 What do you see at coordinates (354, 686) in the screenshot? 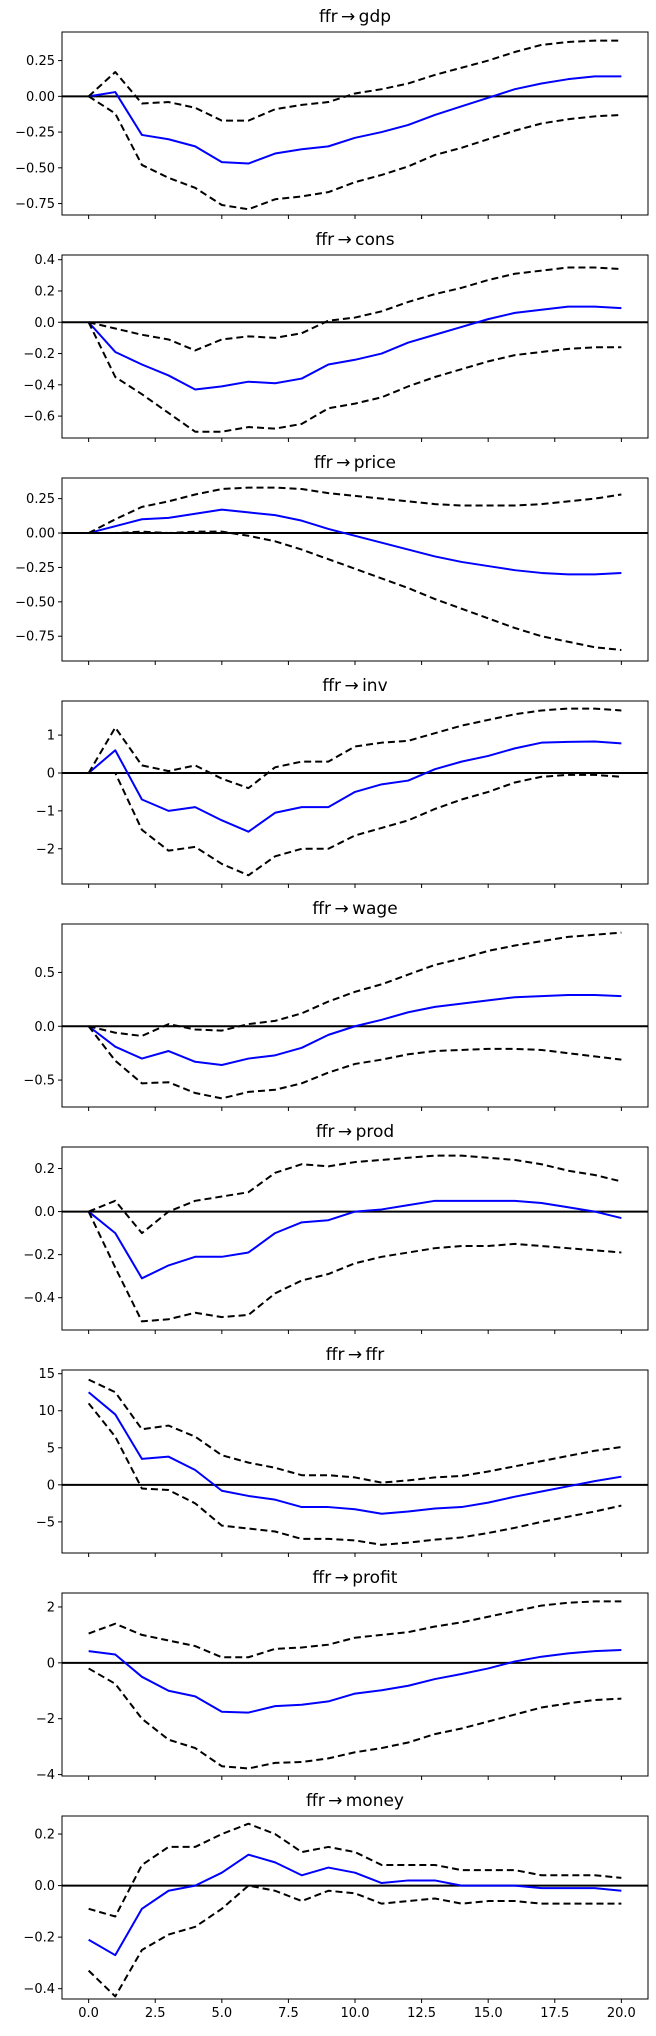
I see `subplot-title: ffr → inv` at bounding box center [354, 686].